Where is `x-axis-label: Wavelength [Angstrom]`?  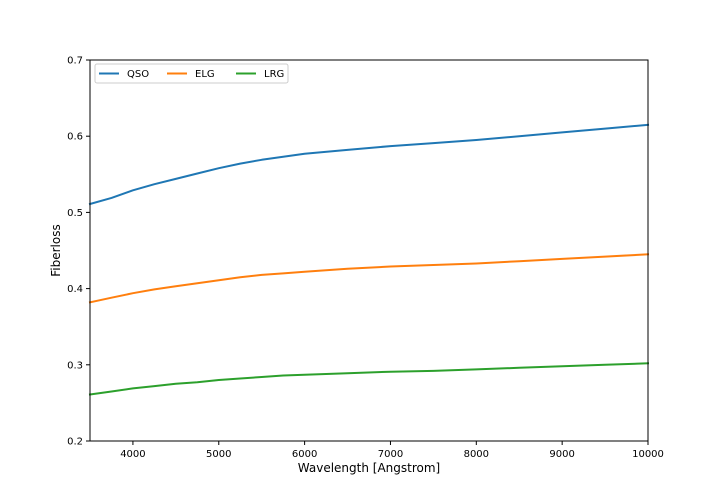 x-axis-label: Wavelength [Angstrom] is located at coordinates (369, 468).